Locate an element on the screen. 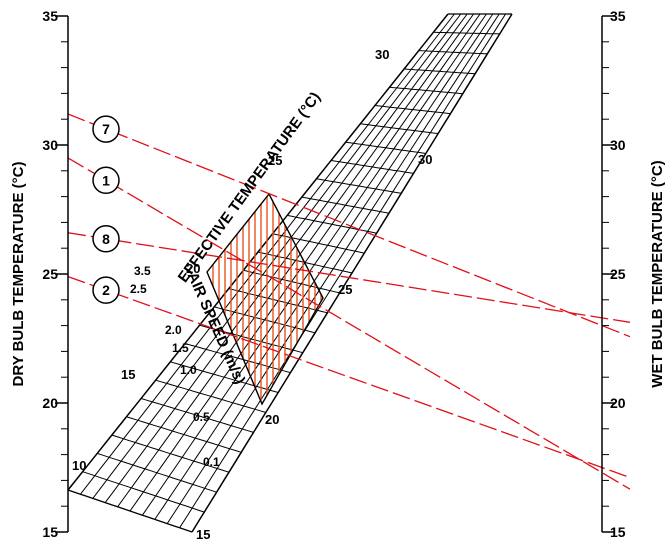  air-speed-label: 2.5 is located at coordinates (138, 289).